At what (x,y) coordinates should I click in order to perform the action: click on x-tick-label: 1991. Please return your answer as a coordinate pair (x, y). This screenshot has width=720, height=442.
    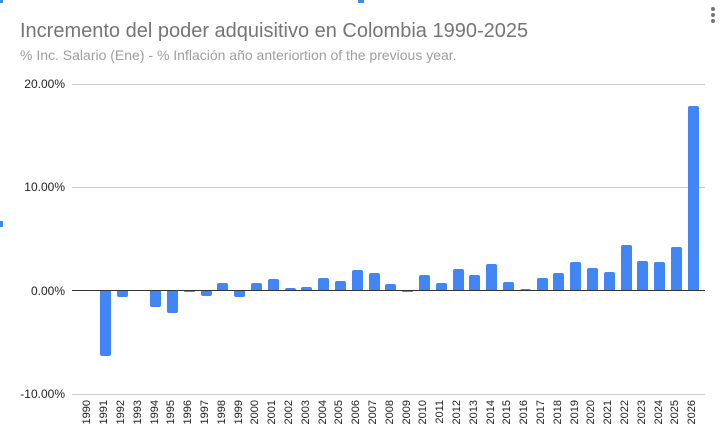
    Looking at the image, I should click on (104, 412).